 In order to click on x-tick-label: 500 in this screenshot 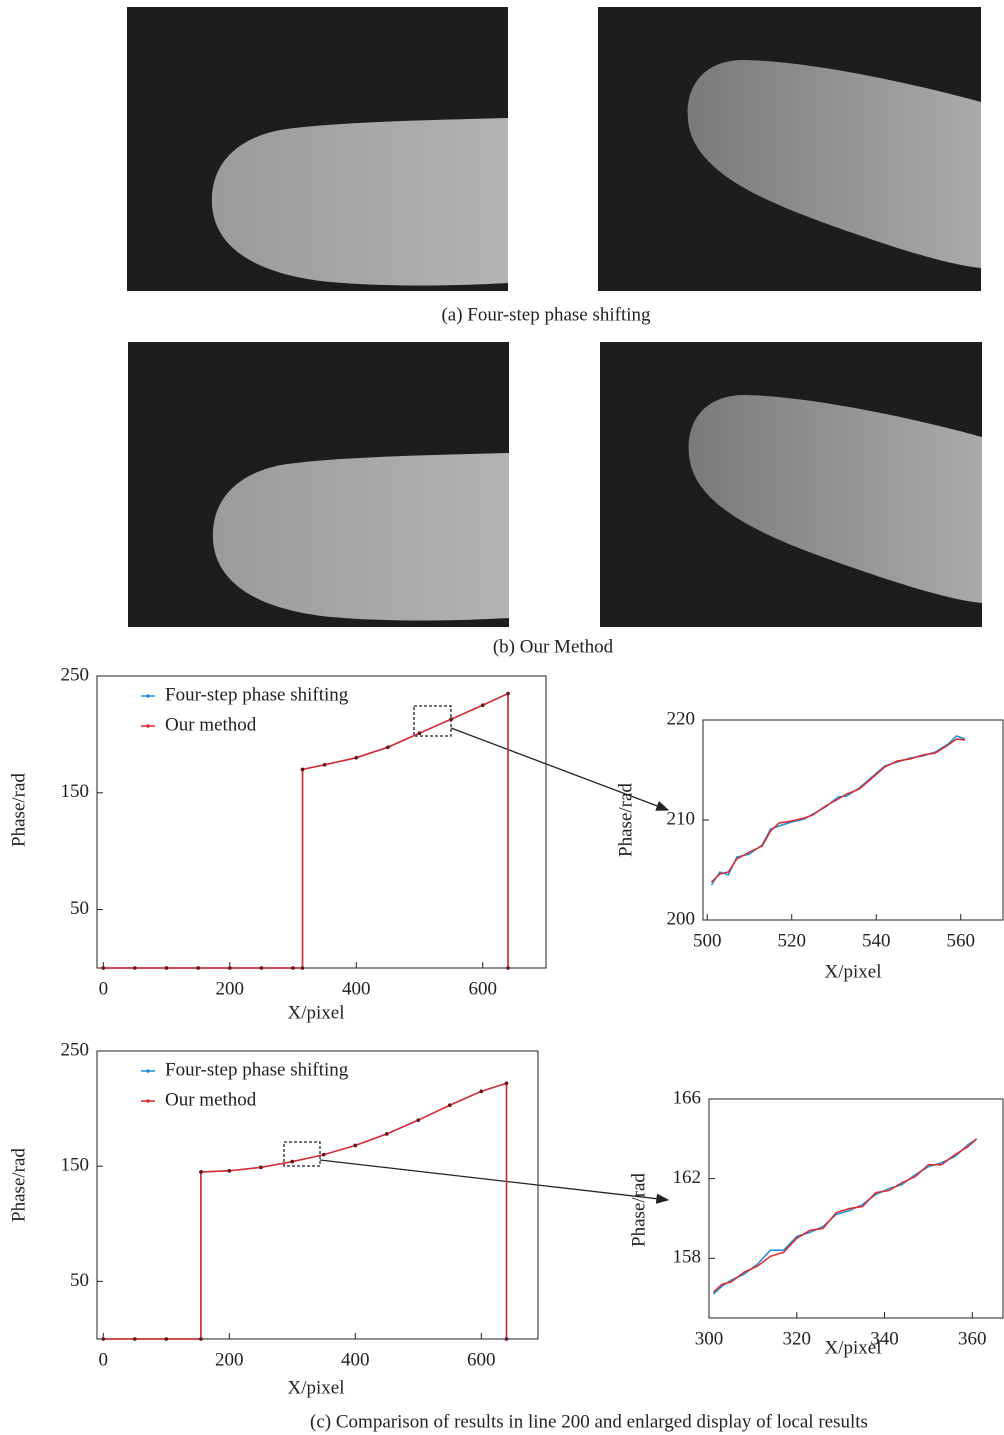, I will do `click(707, 940)`.